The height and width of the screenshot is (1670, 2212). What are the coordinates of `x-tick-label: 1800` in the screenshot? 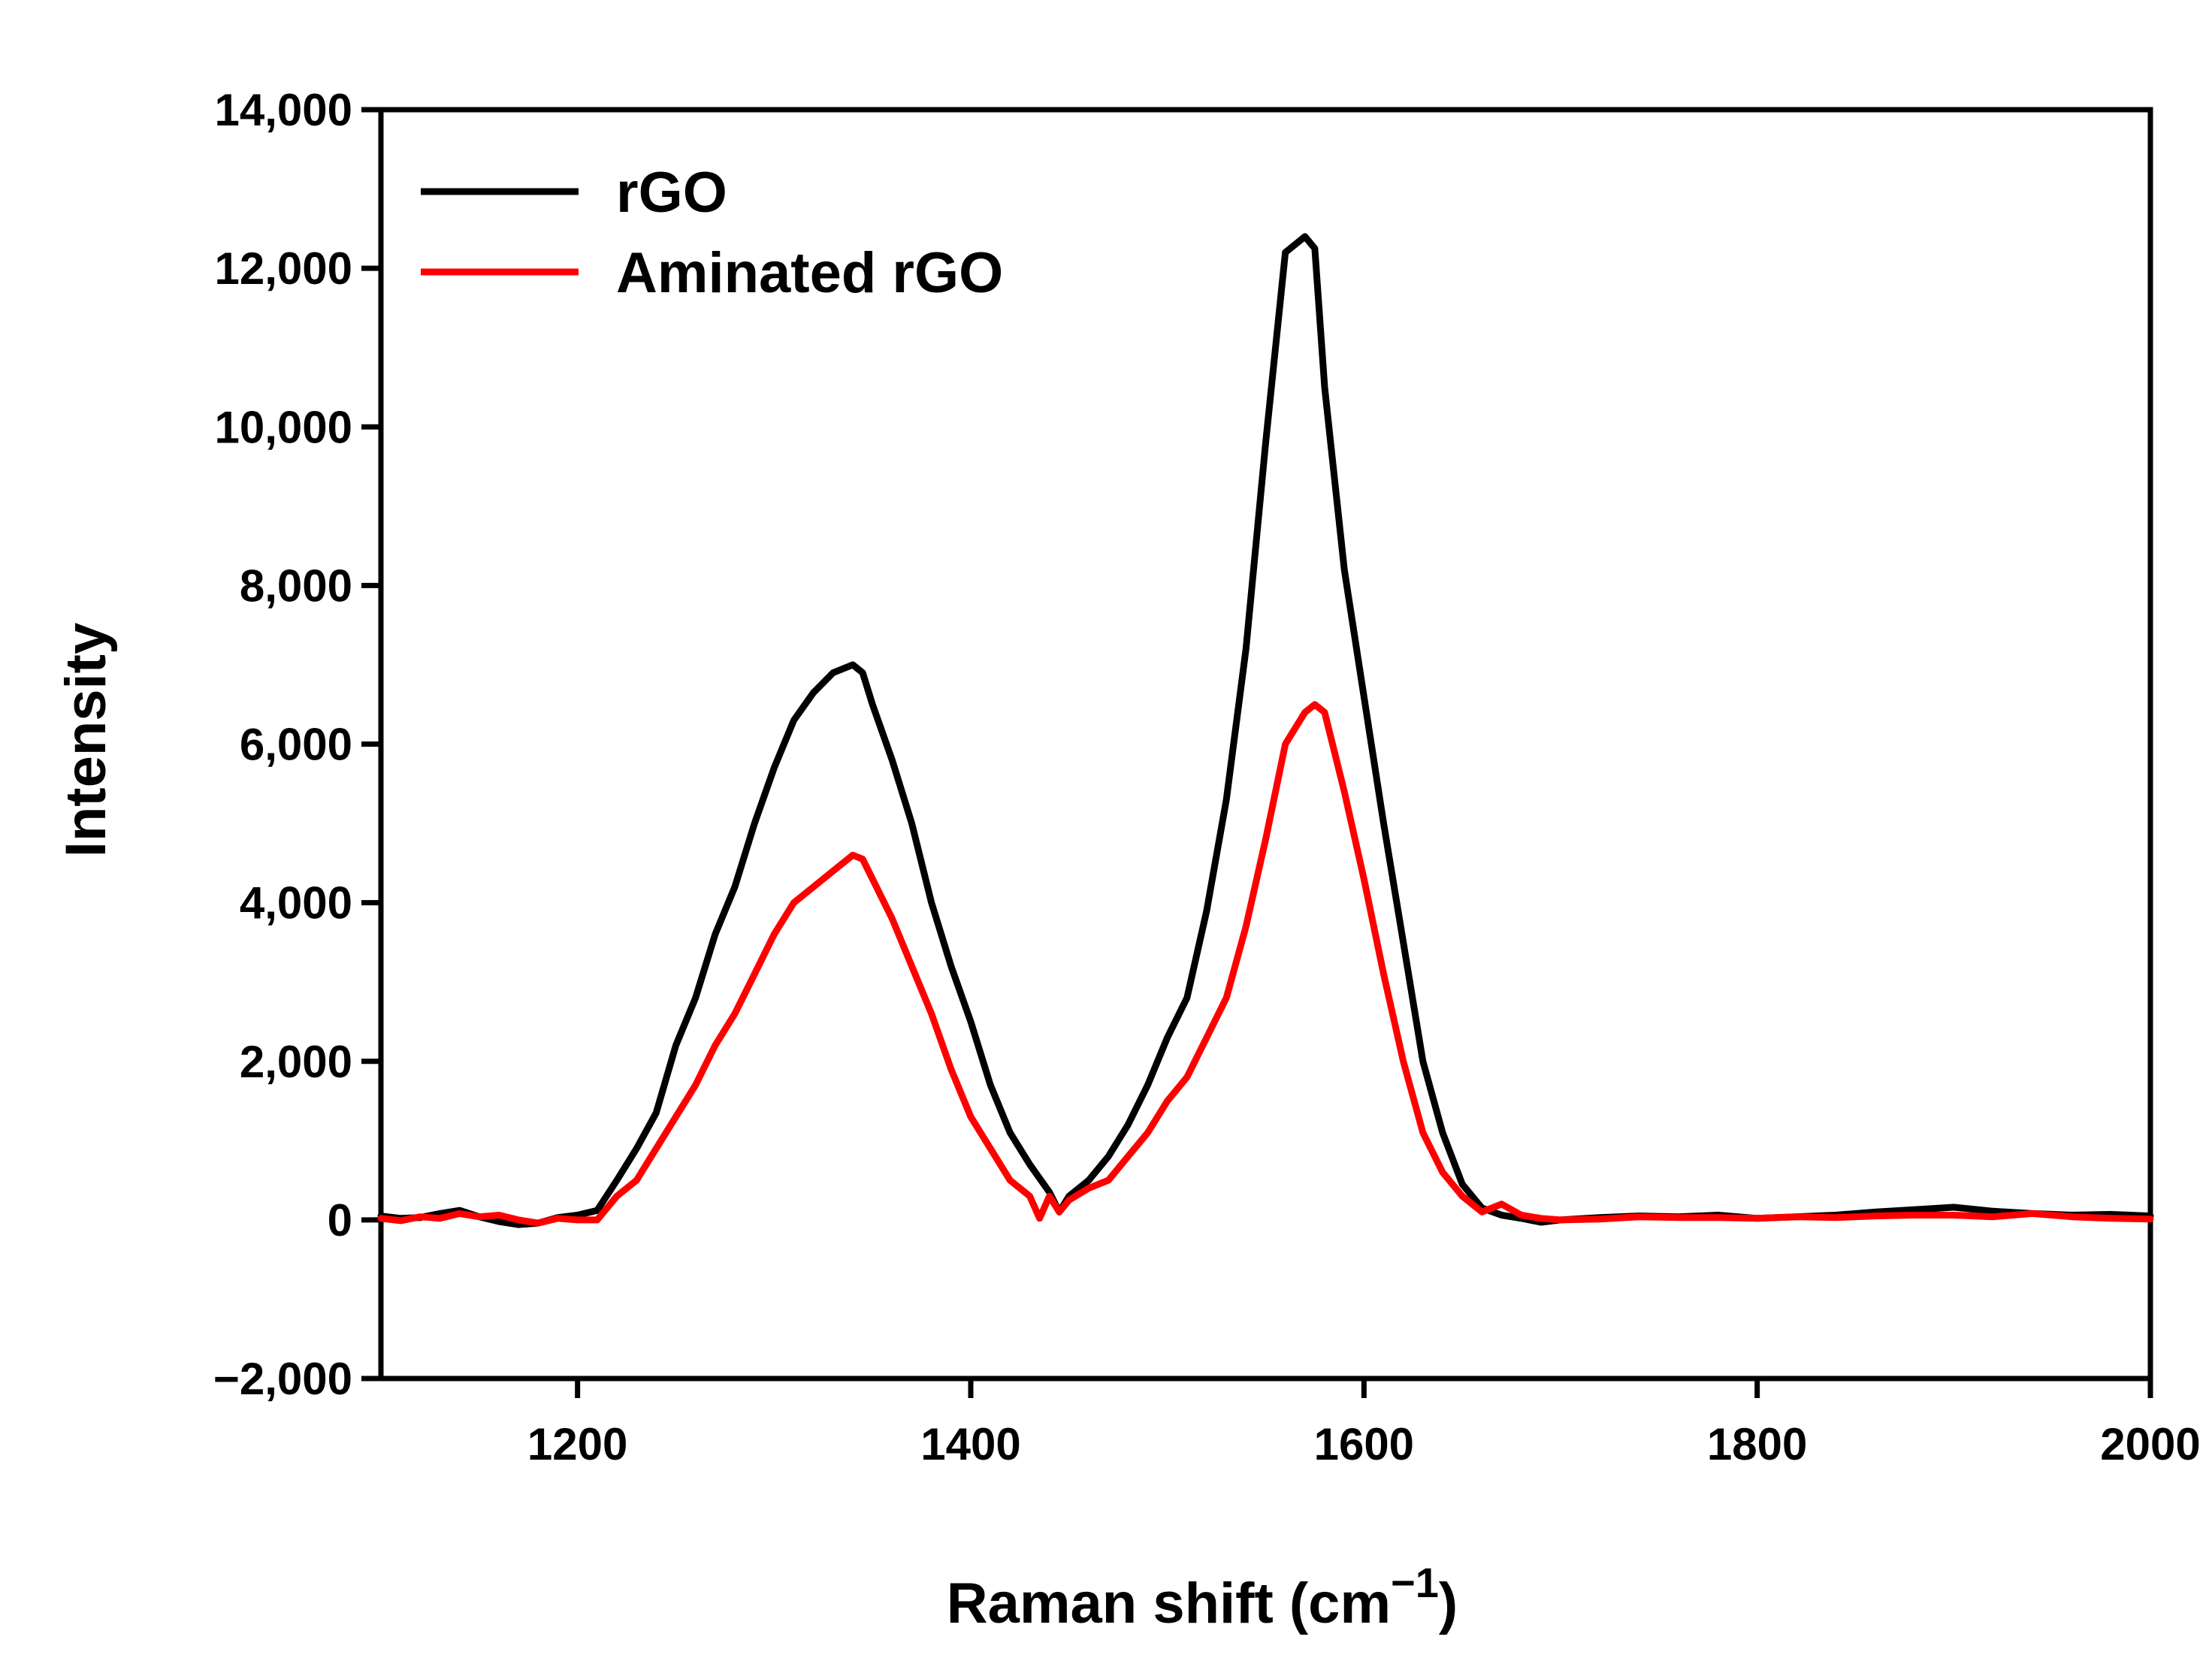 It's located at (1757, 1444).